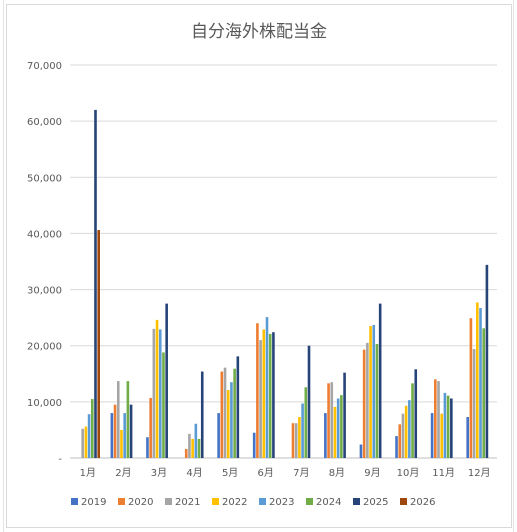 This screenshot has width=517, height=532. I want to click on legend-label: 2025, so click(375, 502).